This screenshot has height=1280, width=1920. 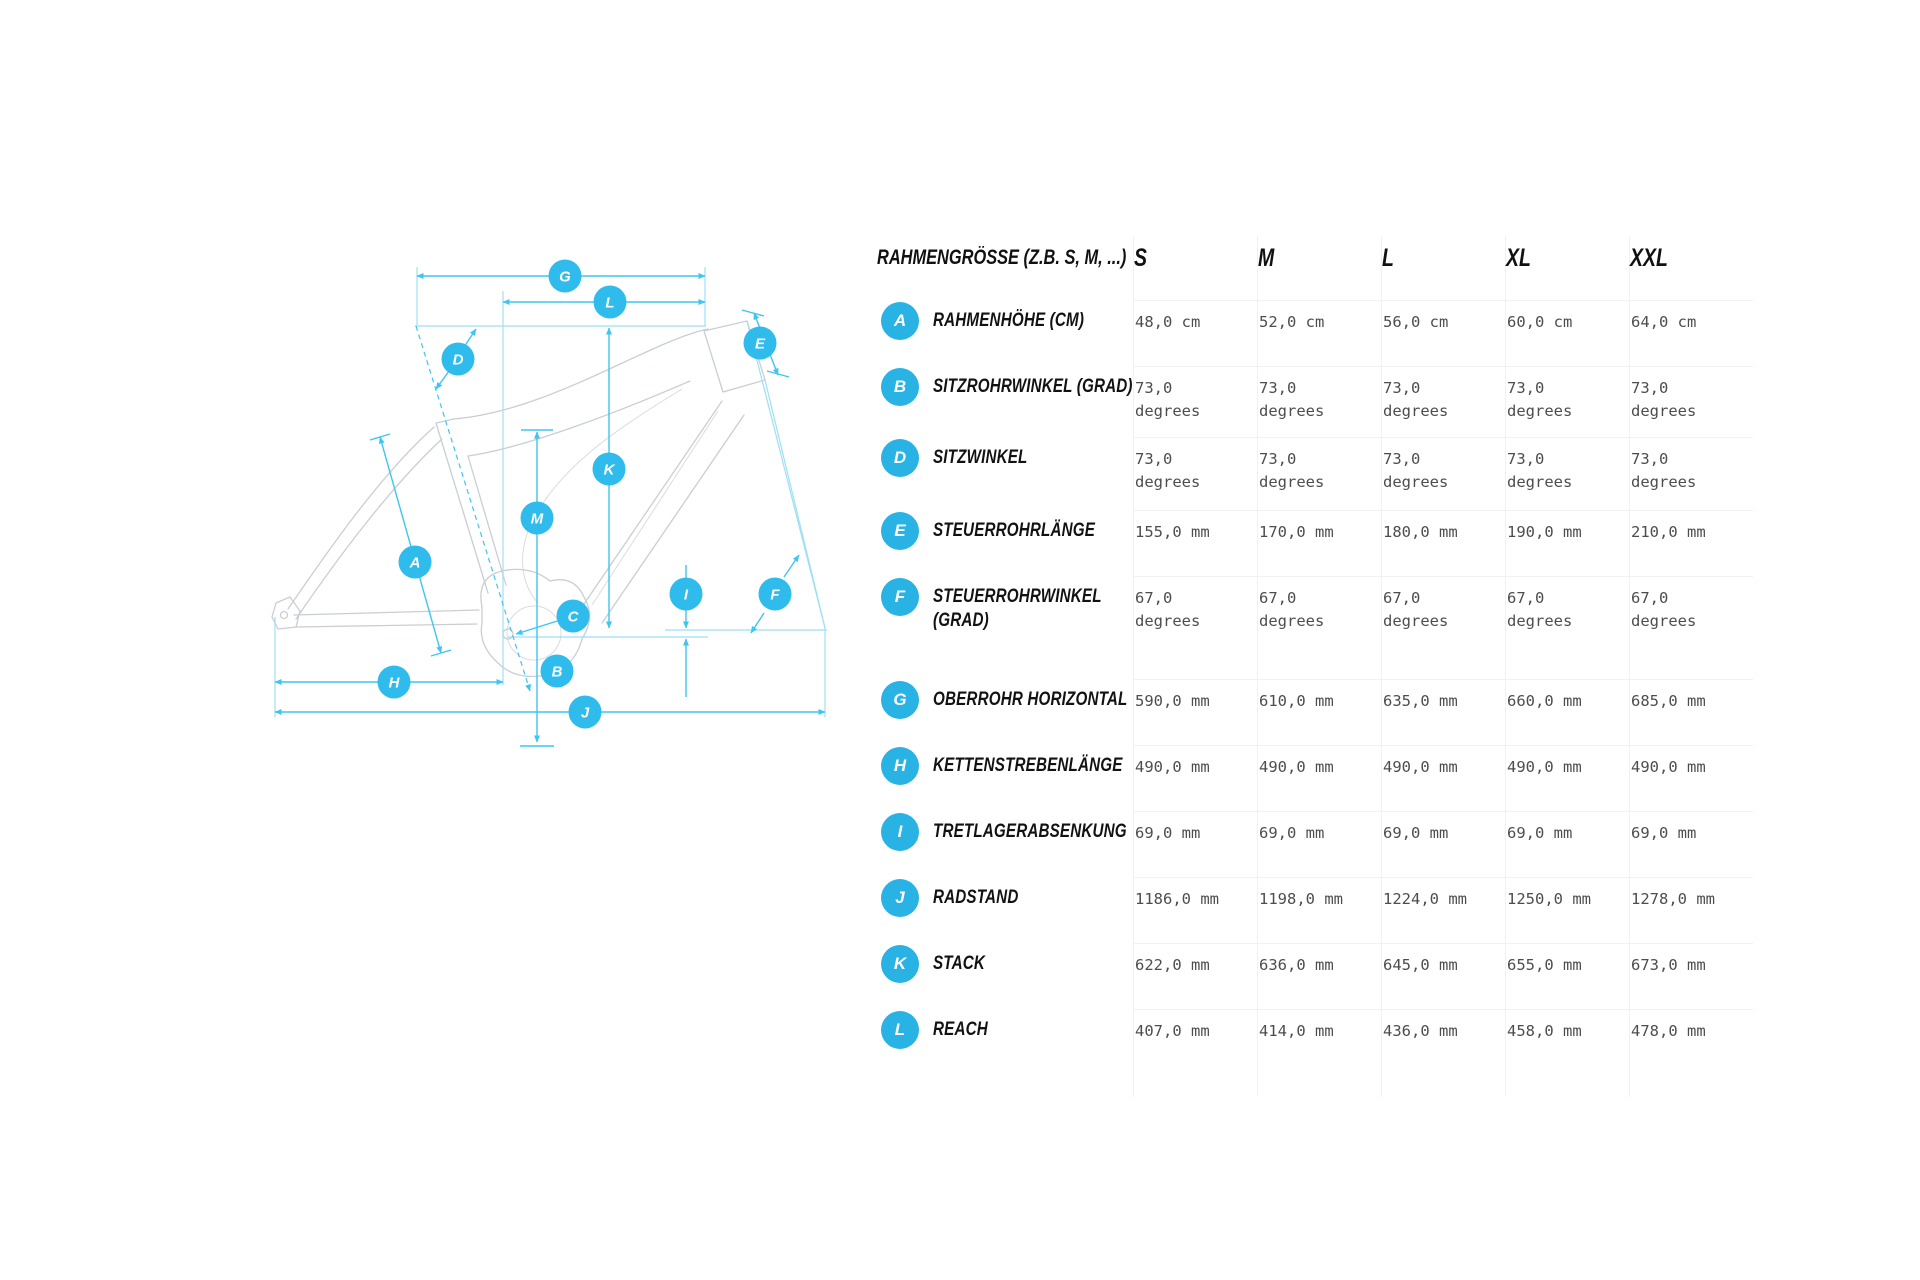 I want to click on geometry-value-l: 436,0 mm, so click(x=1443, y=1053).